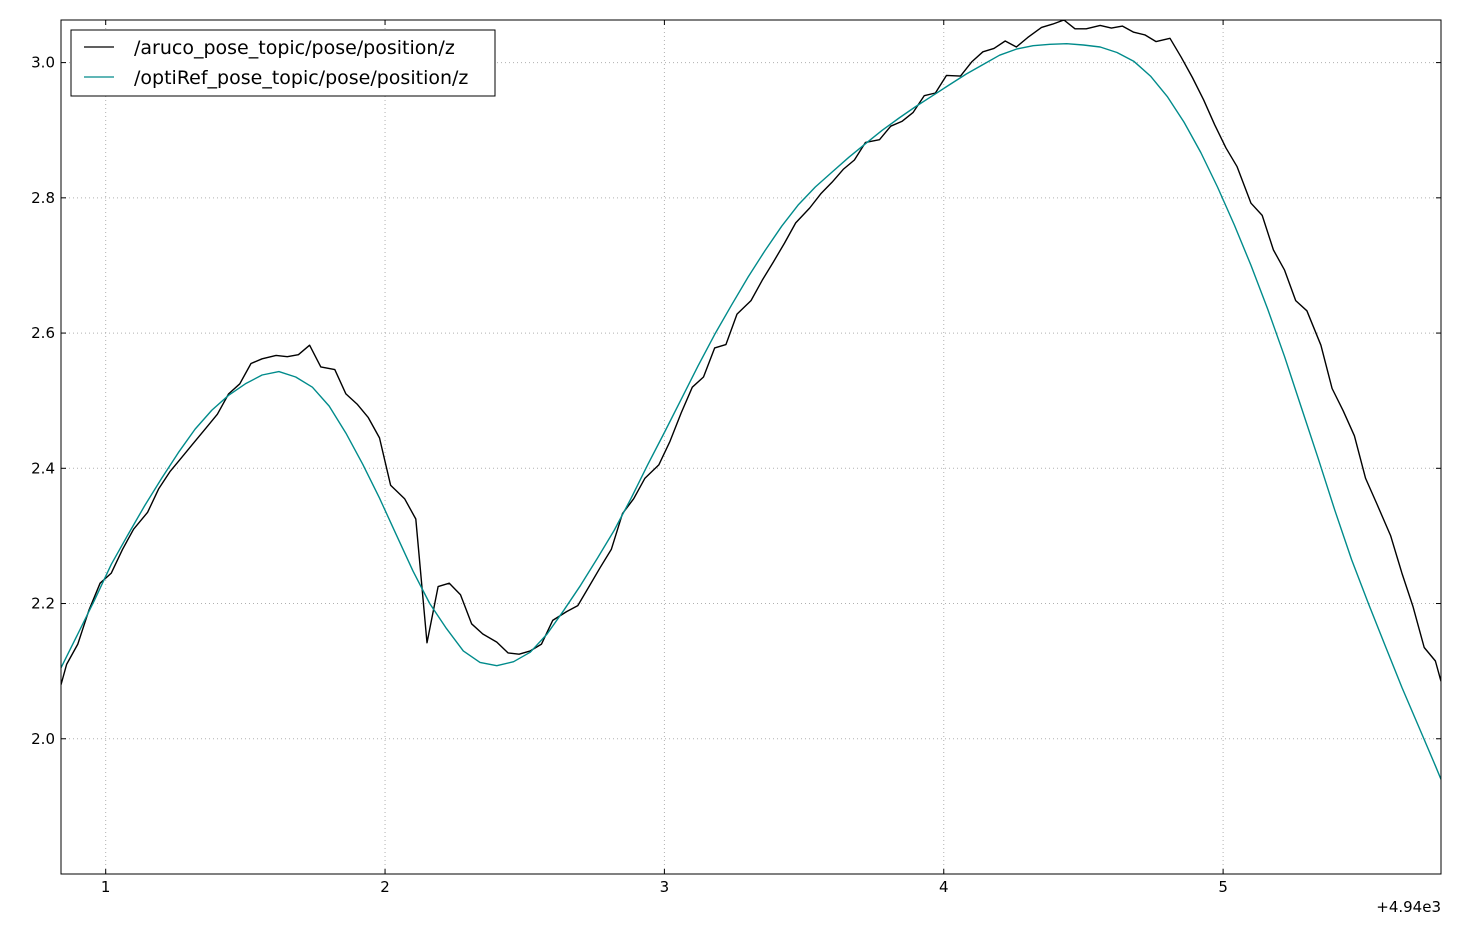  I want to click on y-tick-label: 2.0, so click(43, 739).